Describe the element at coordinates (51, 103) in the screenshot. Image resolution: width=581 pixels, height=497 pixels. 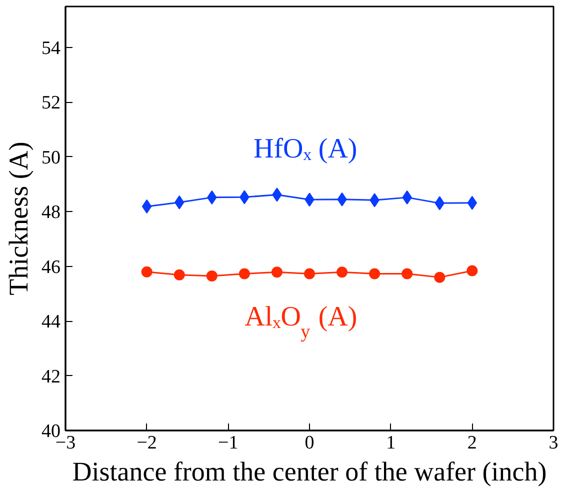
I see `y-tick-label: 52` at that location.